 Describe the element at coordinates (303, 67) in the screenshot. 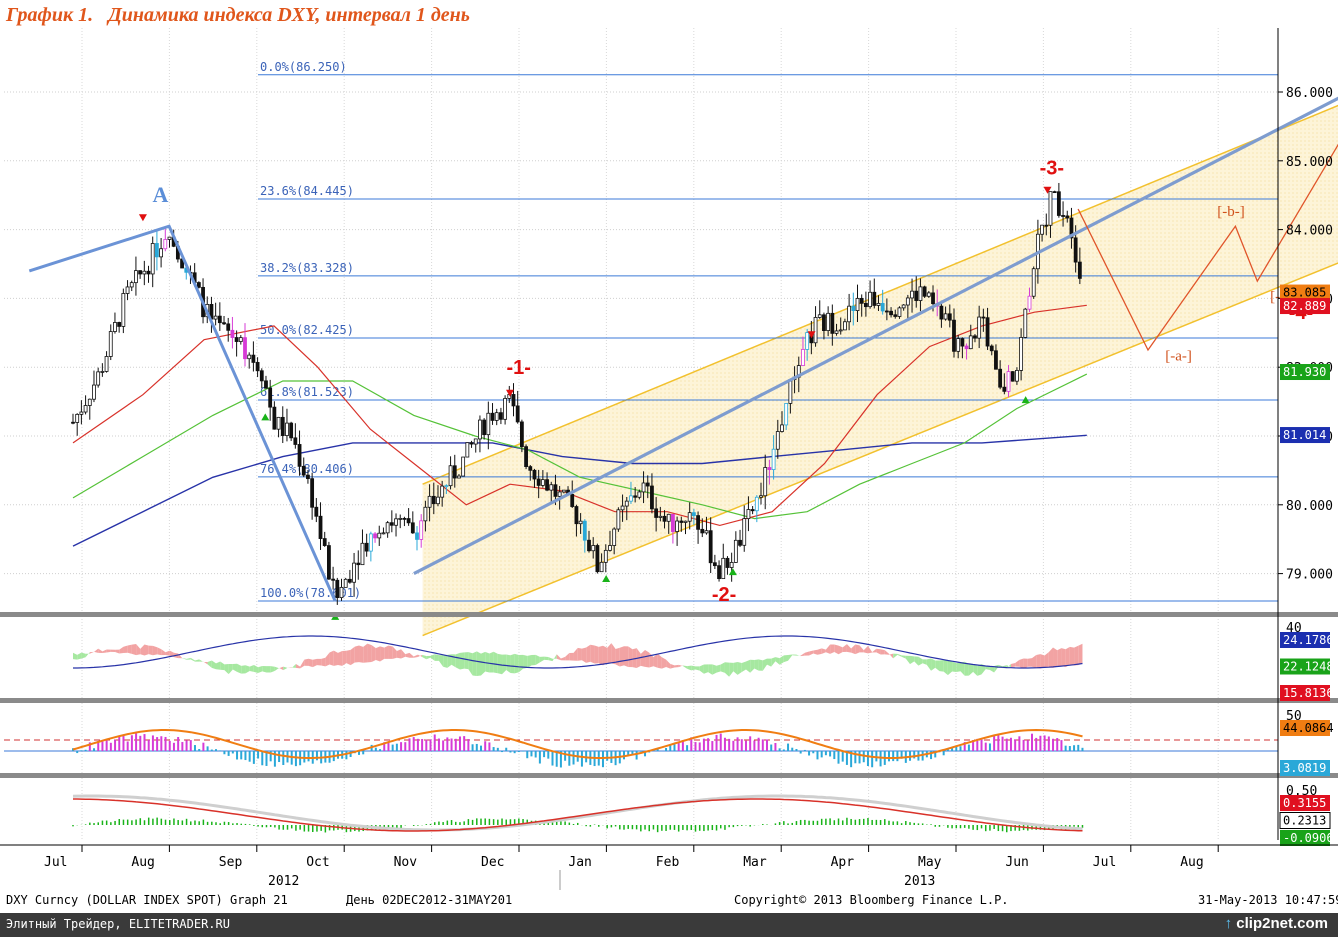

I see `fib-level-label: 0.0%(86.250)` at that location.